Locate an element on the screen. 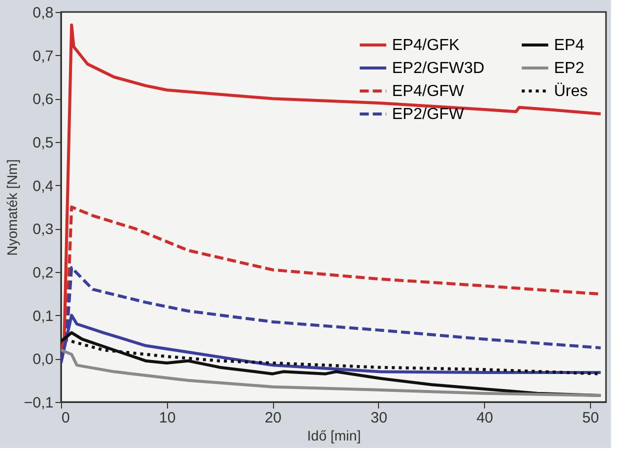 This screenshot has width=637, height=475. x-tick-label: 10 is located at coordinates (167, 418).